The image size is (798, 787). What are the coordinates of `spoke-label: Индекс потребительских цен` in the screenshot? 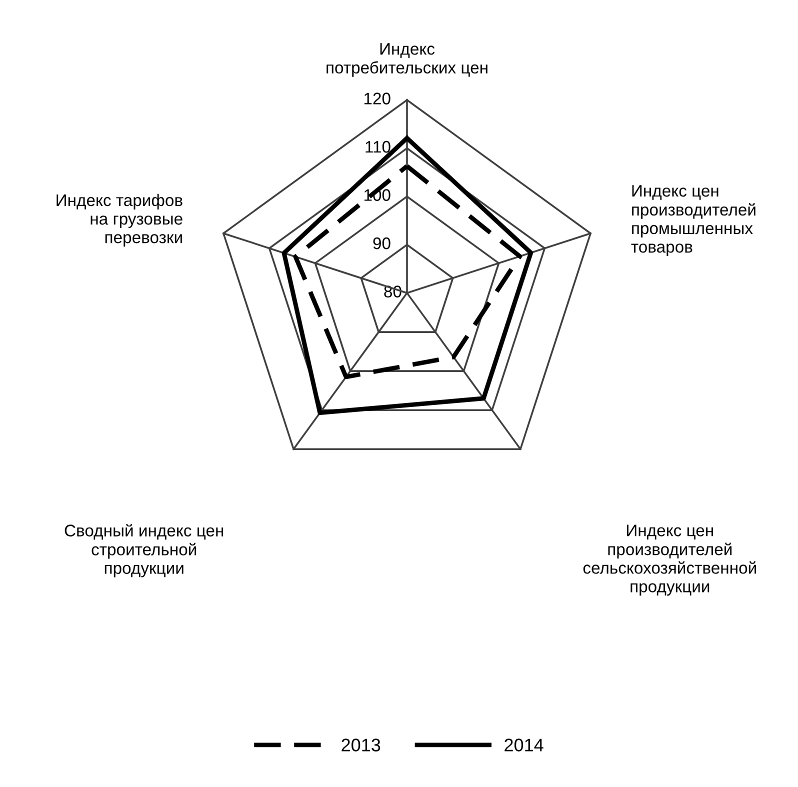 It's located at (407, 60).